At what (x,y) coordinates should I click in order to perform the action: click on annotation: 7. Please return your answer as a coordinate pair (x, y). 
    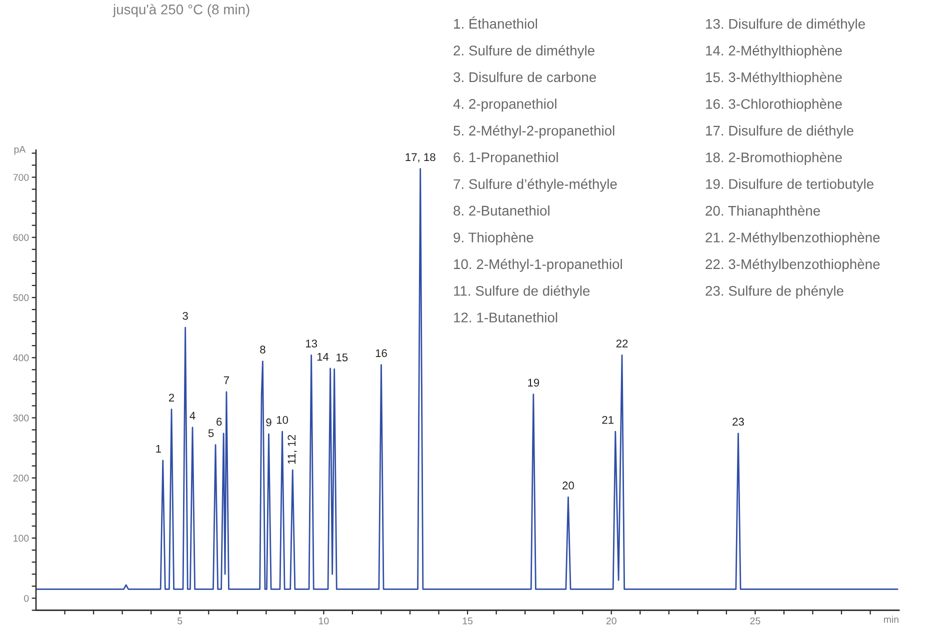
    Looking at the image, I should click on (226, 380).